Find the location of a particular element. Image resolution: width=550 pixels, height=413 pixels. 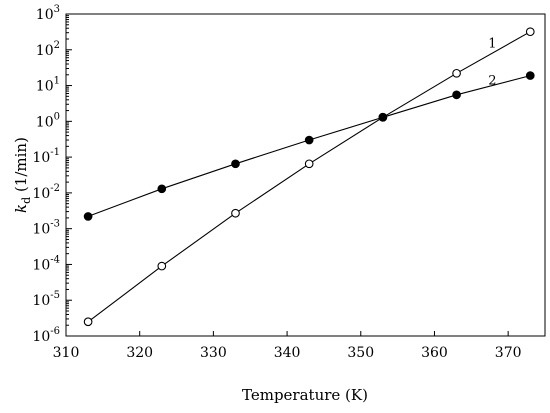

x-tick-label: 330 is located at coordinates (213, 353).